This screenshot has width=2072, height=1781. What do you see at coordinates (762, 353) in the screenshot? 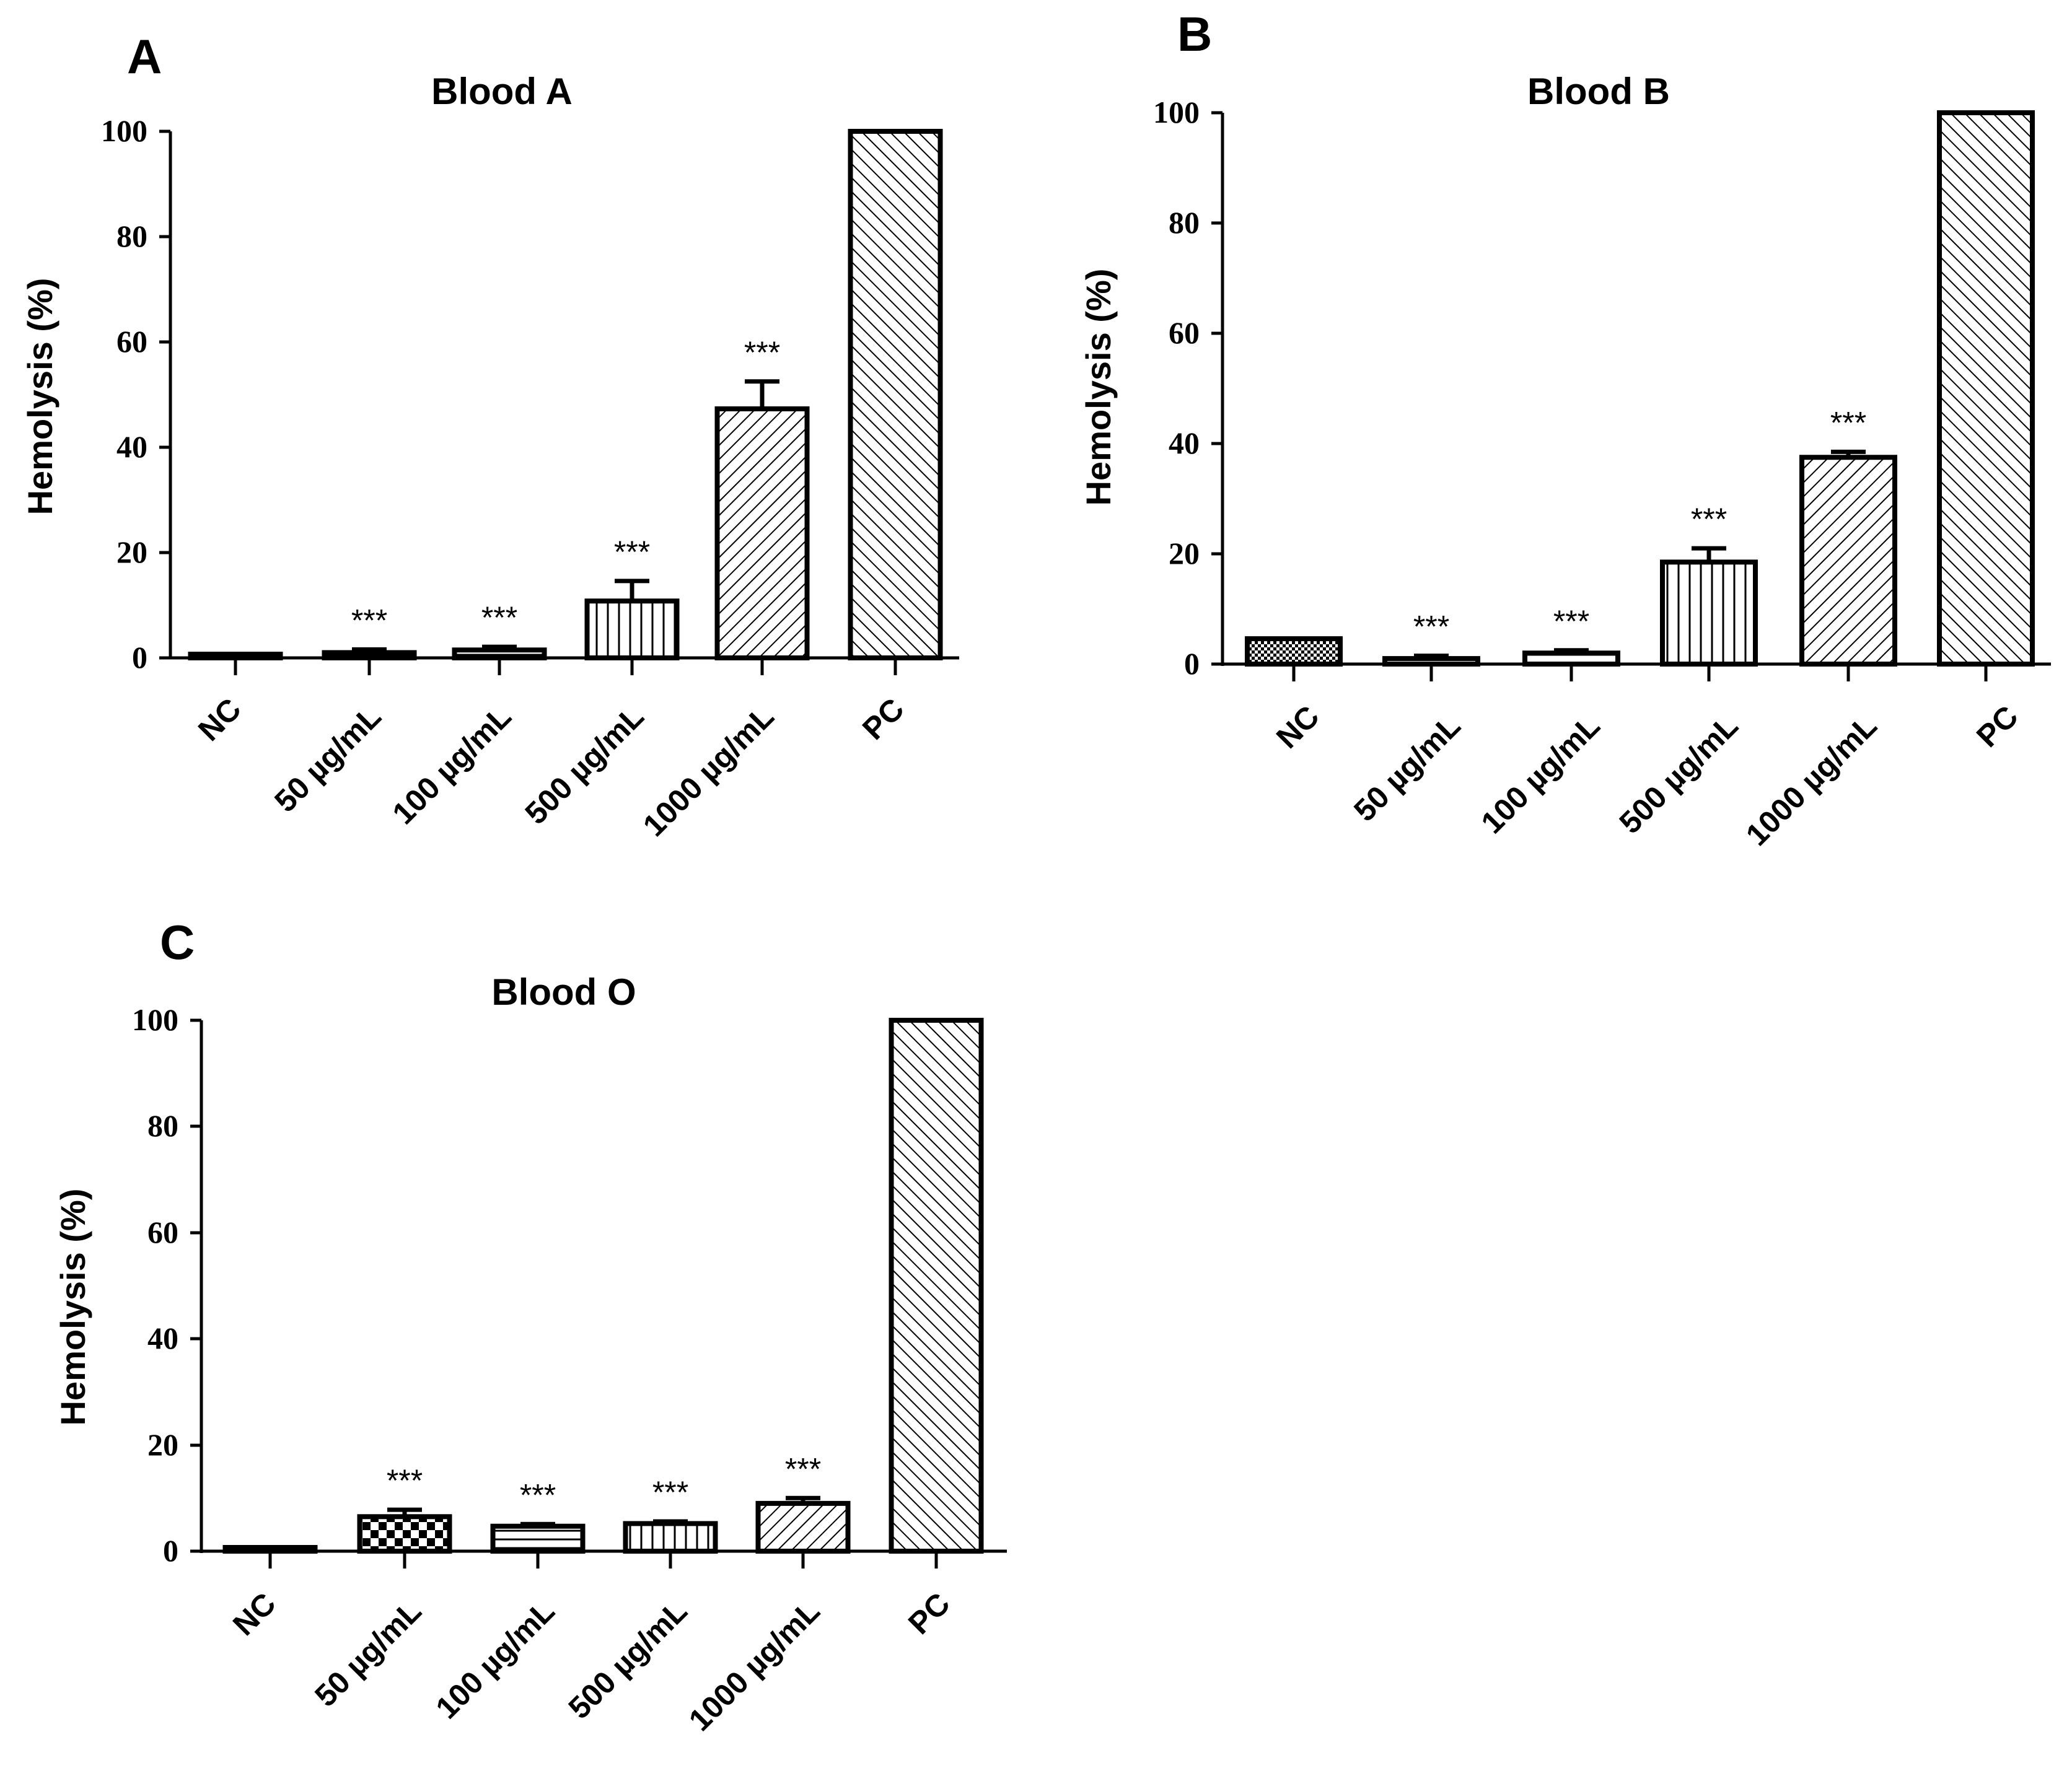
I see `panel-a-significance-1000: ***` at bounding box center [762, 353].